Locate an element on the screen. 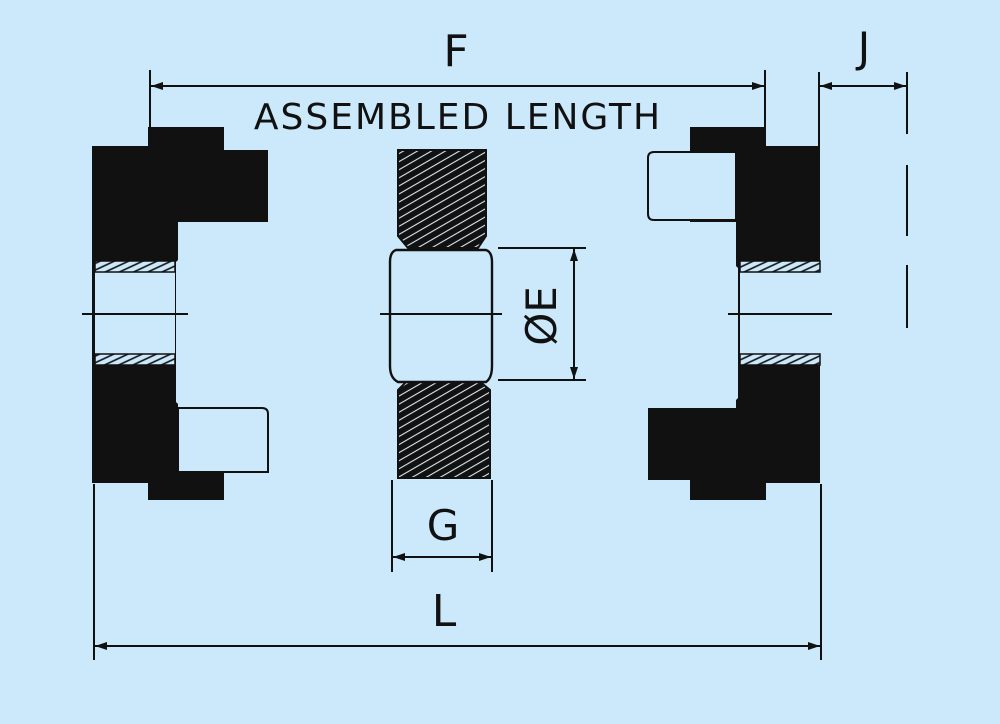 The height and width of the screenshot is (724, 1000). dimension-J is located at coordinates (863, 200).